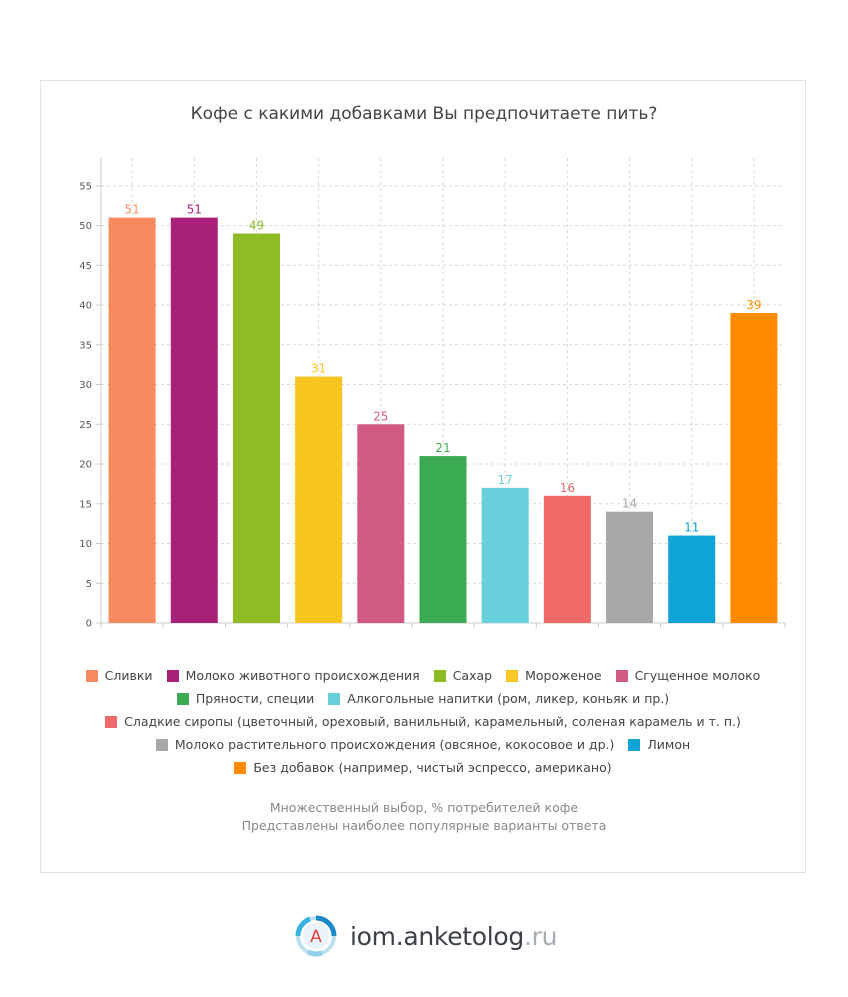  I want to click on y-tick-label: 45, so click(85, 266).